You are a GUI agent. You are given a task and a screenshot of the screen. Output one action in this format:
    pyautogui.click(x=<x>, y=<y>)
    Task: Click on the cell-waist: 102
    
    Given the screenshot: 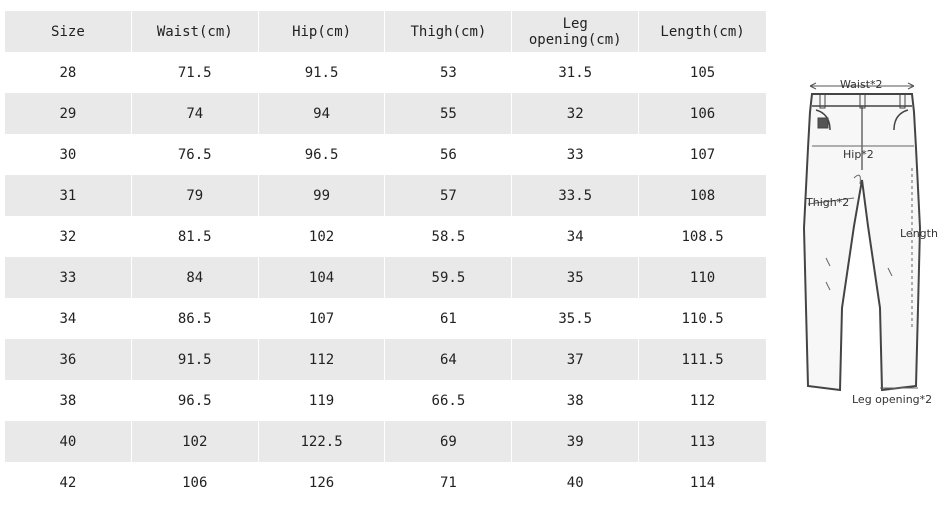 What is the action you would take?
    pyautogui.click(x=195, y=441)
    